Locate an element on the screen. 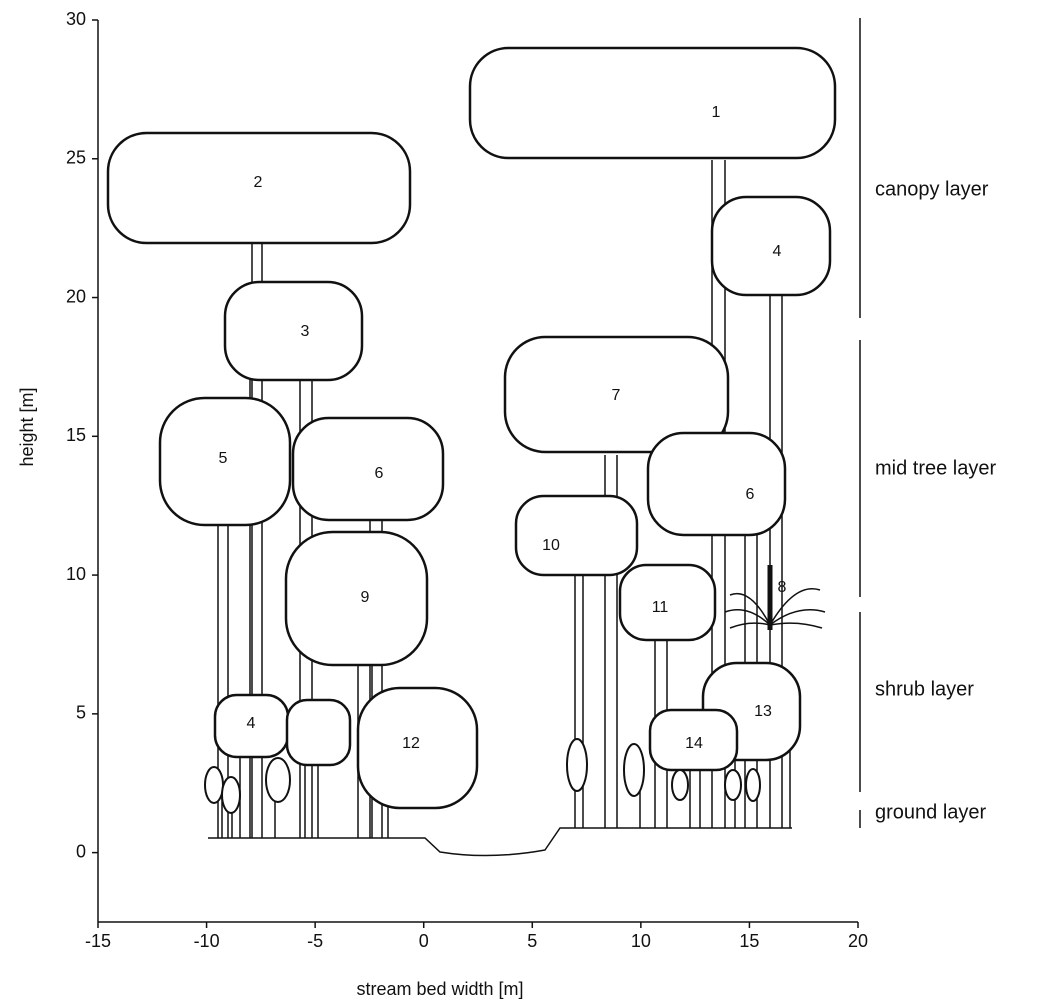 The width and height of the screenshot is (1039, 1008). tree-label: 7 is located at coordinates (616, 395).